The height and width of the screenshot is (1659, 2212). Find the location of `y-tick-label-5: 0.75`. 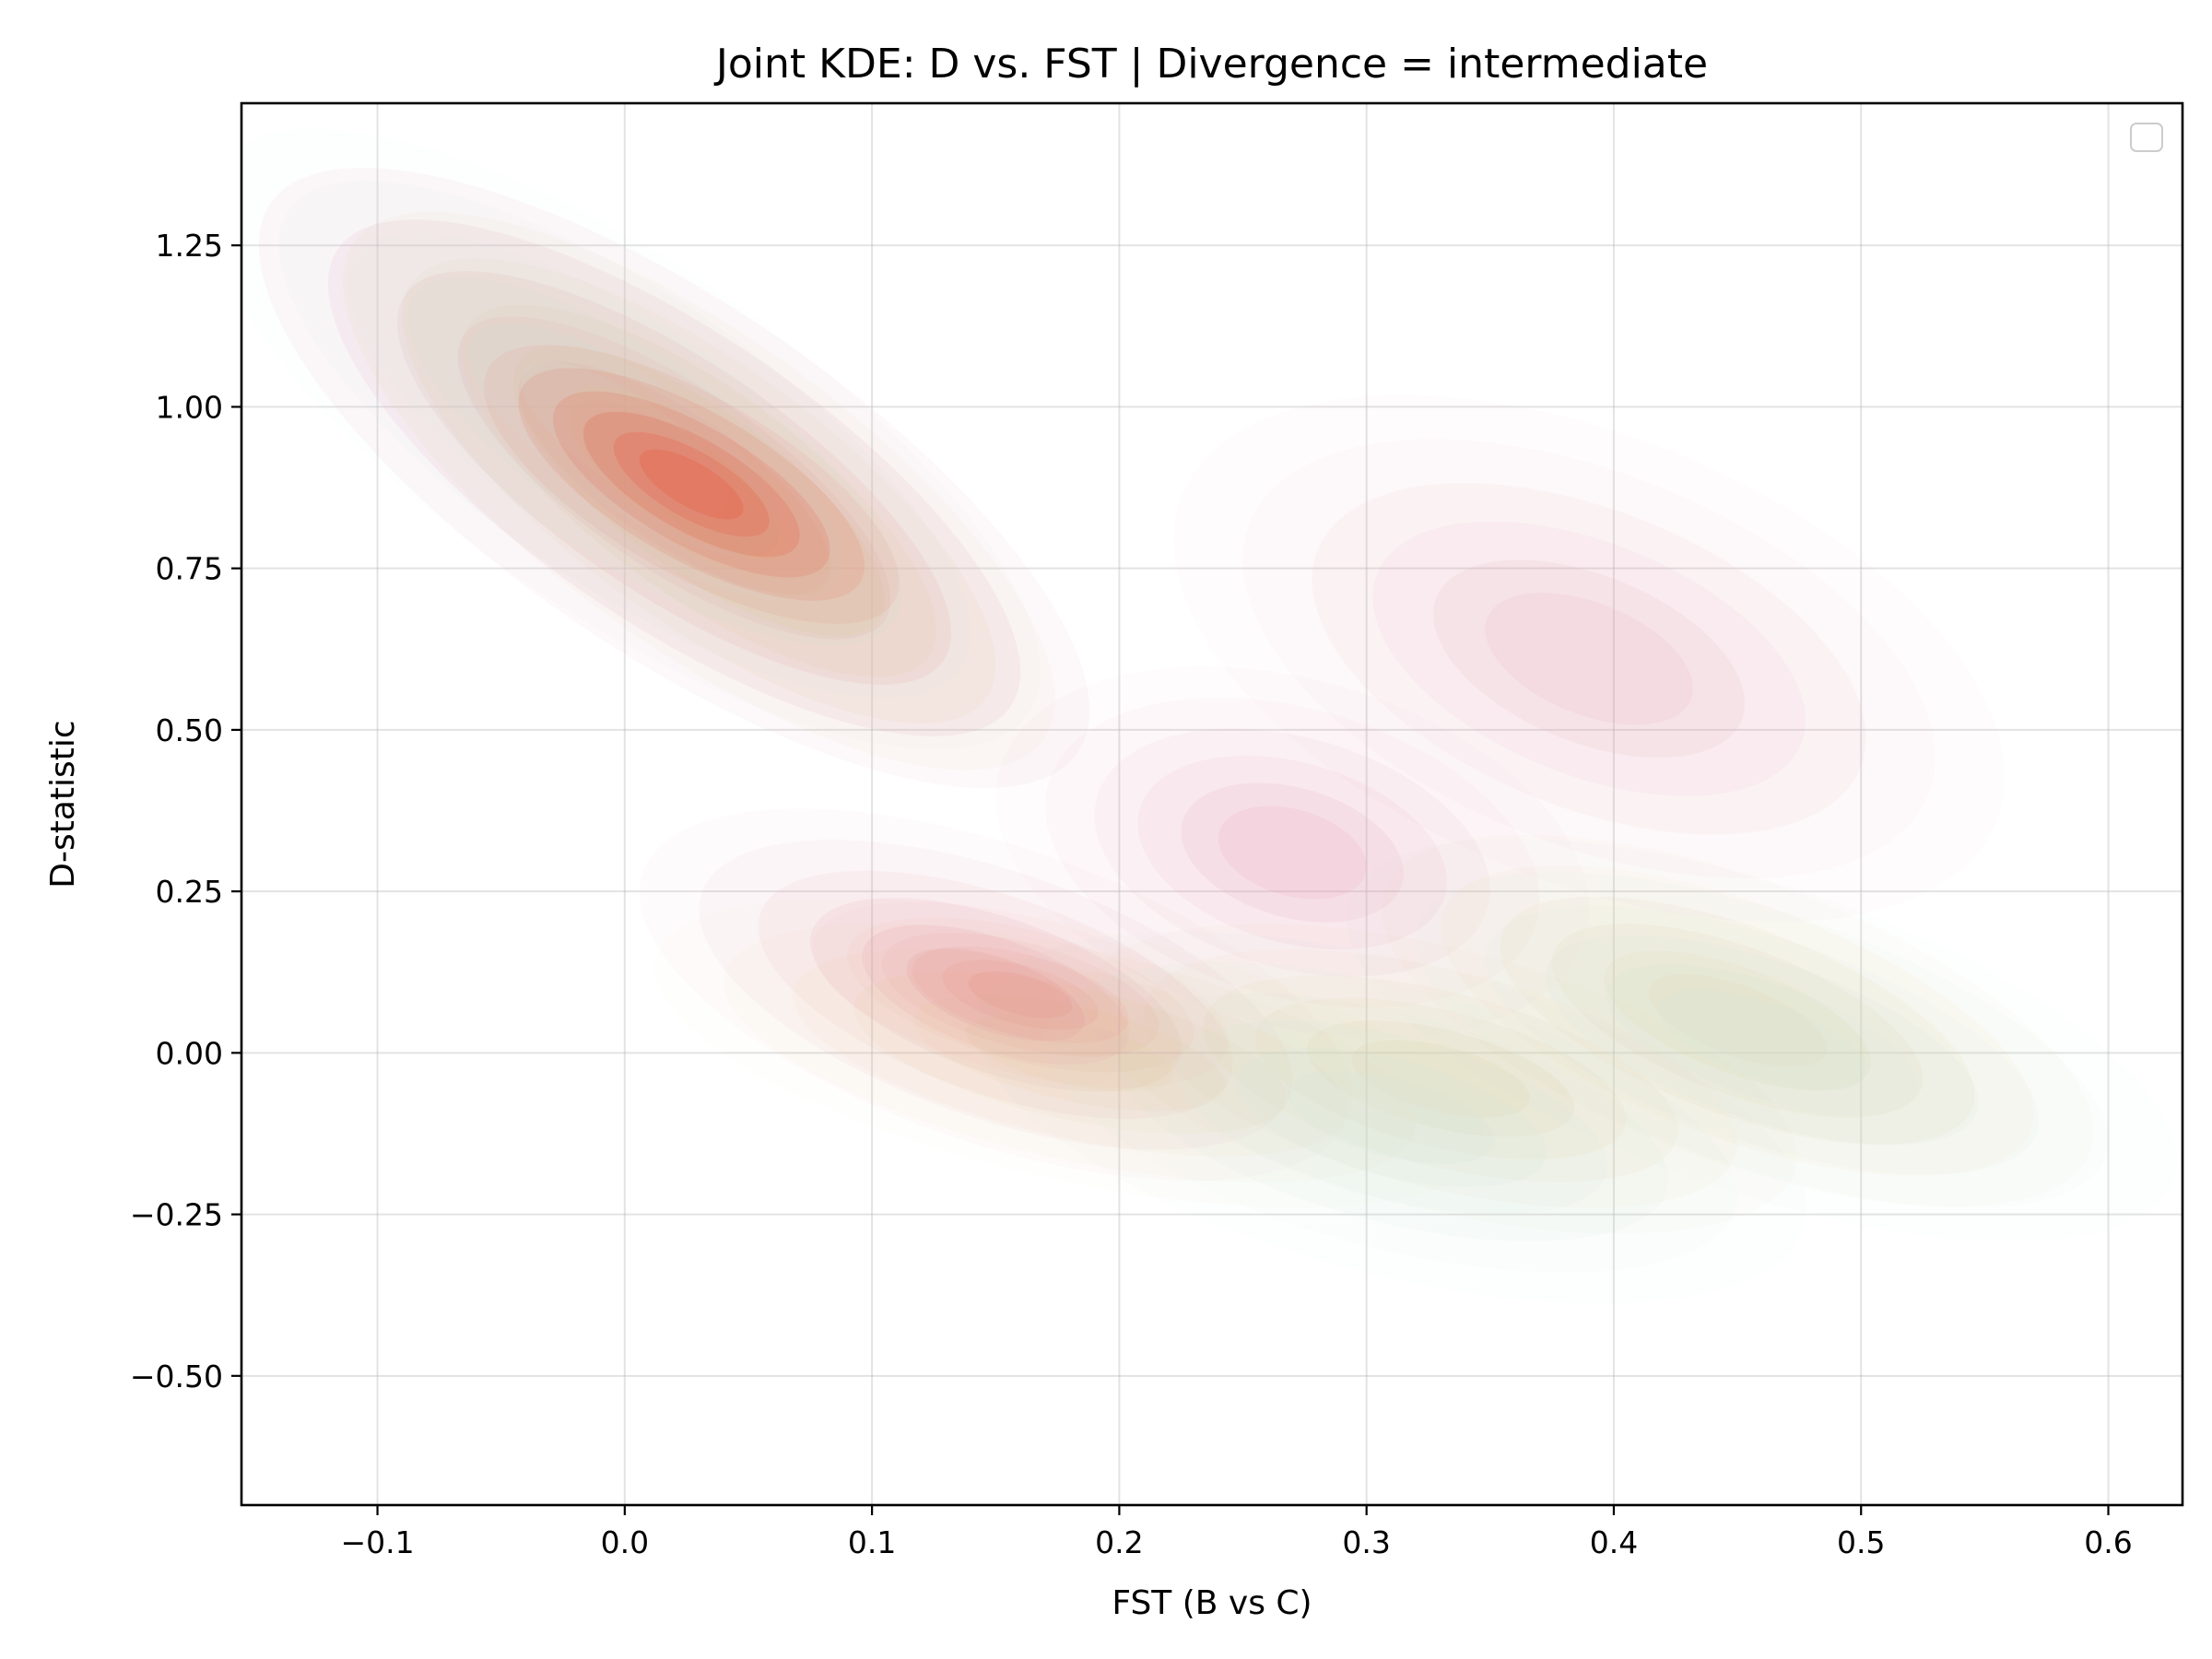

y-tick-label-5: 0.75 is located at coordinates (189, 569).